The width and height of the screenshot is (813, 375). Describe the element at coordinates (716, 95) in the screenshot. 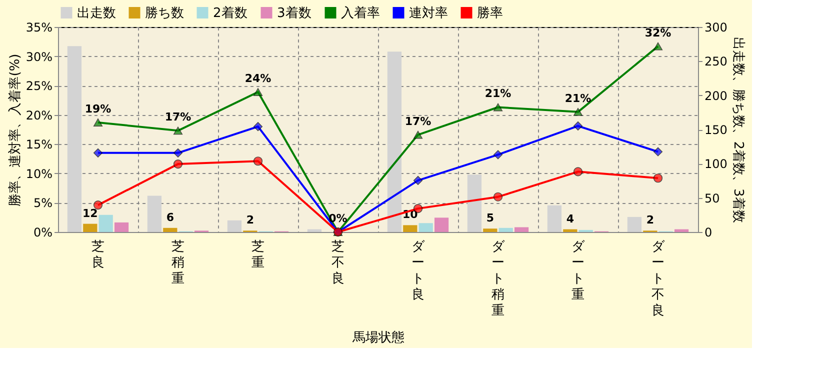

I see `y2-tick-label: 200` at that location.